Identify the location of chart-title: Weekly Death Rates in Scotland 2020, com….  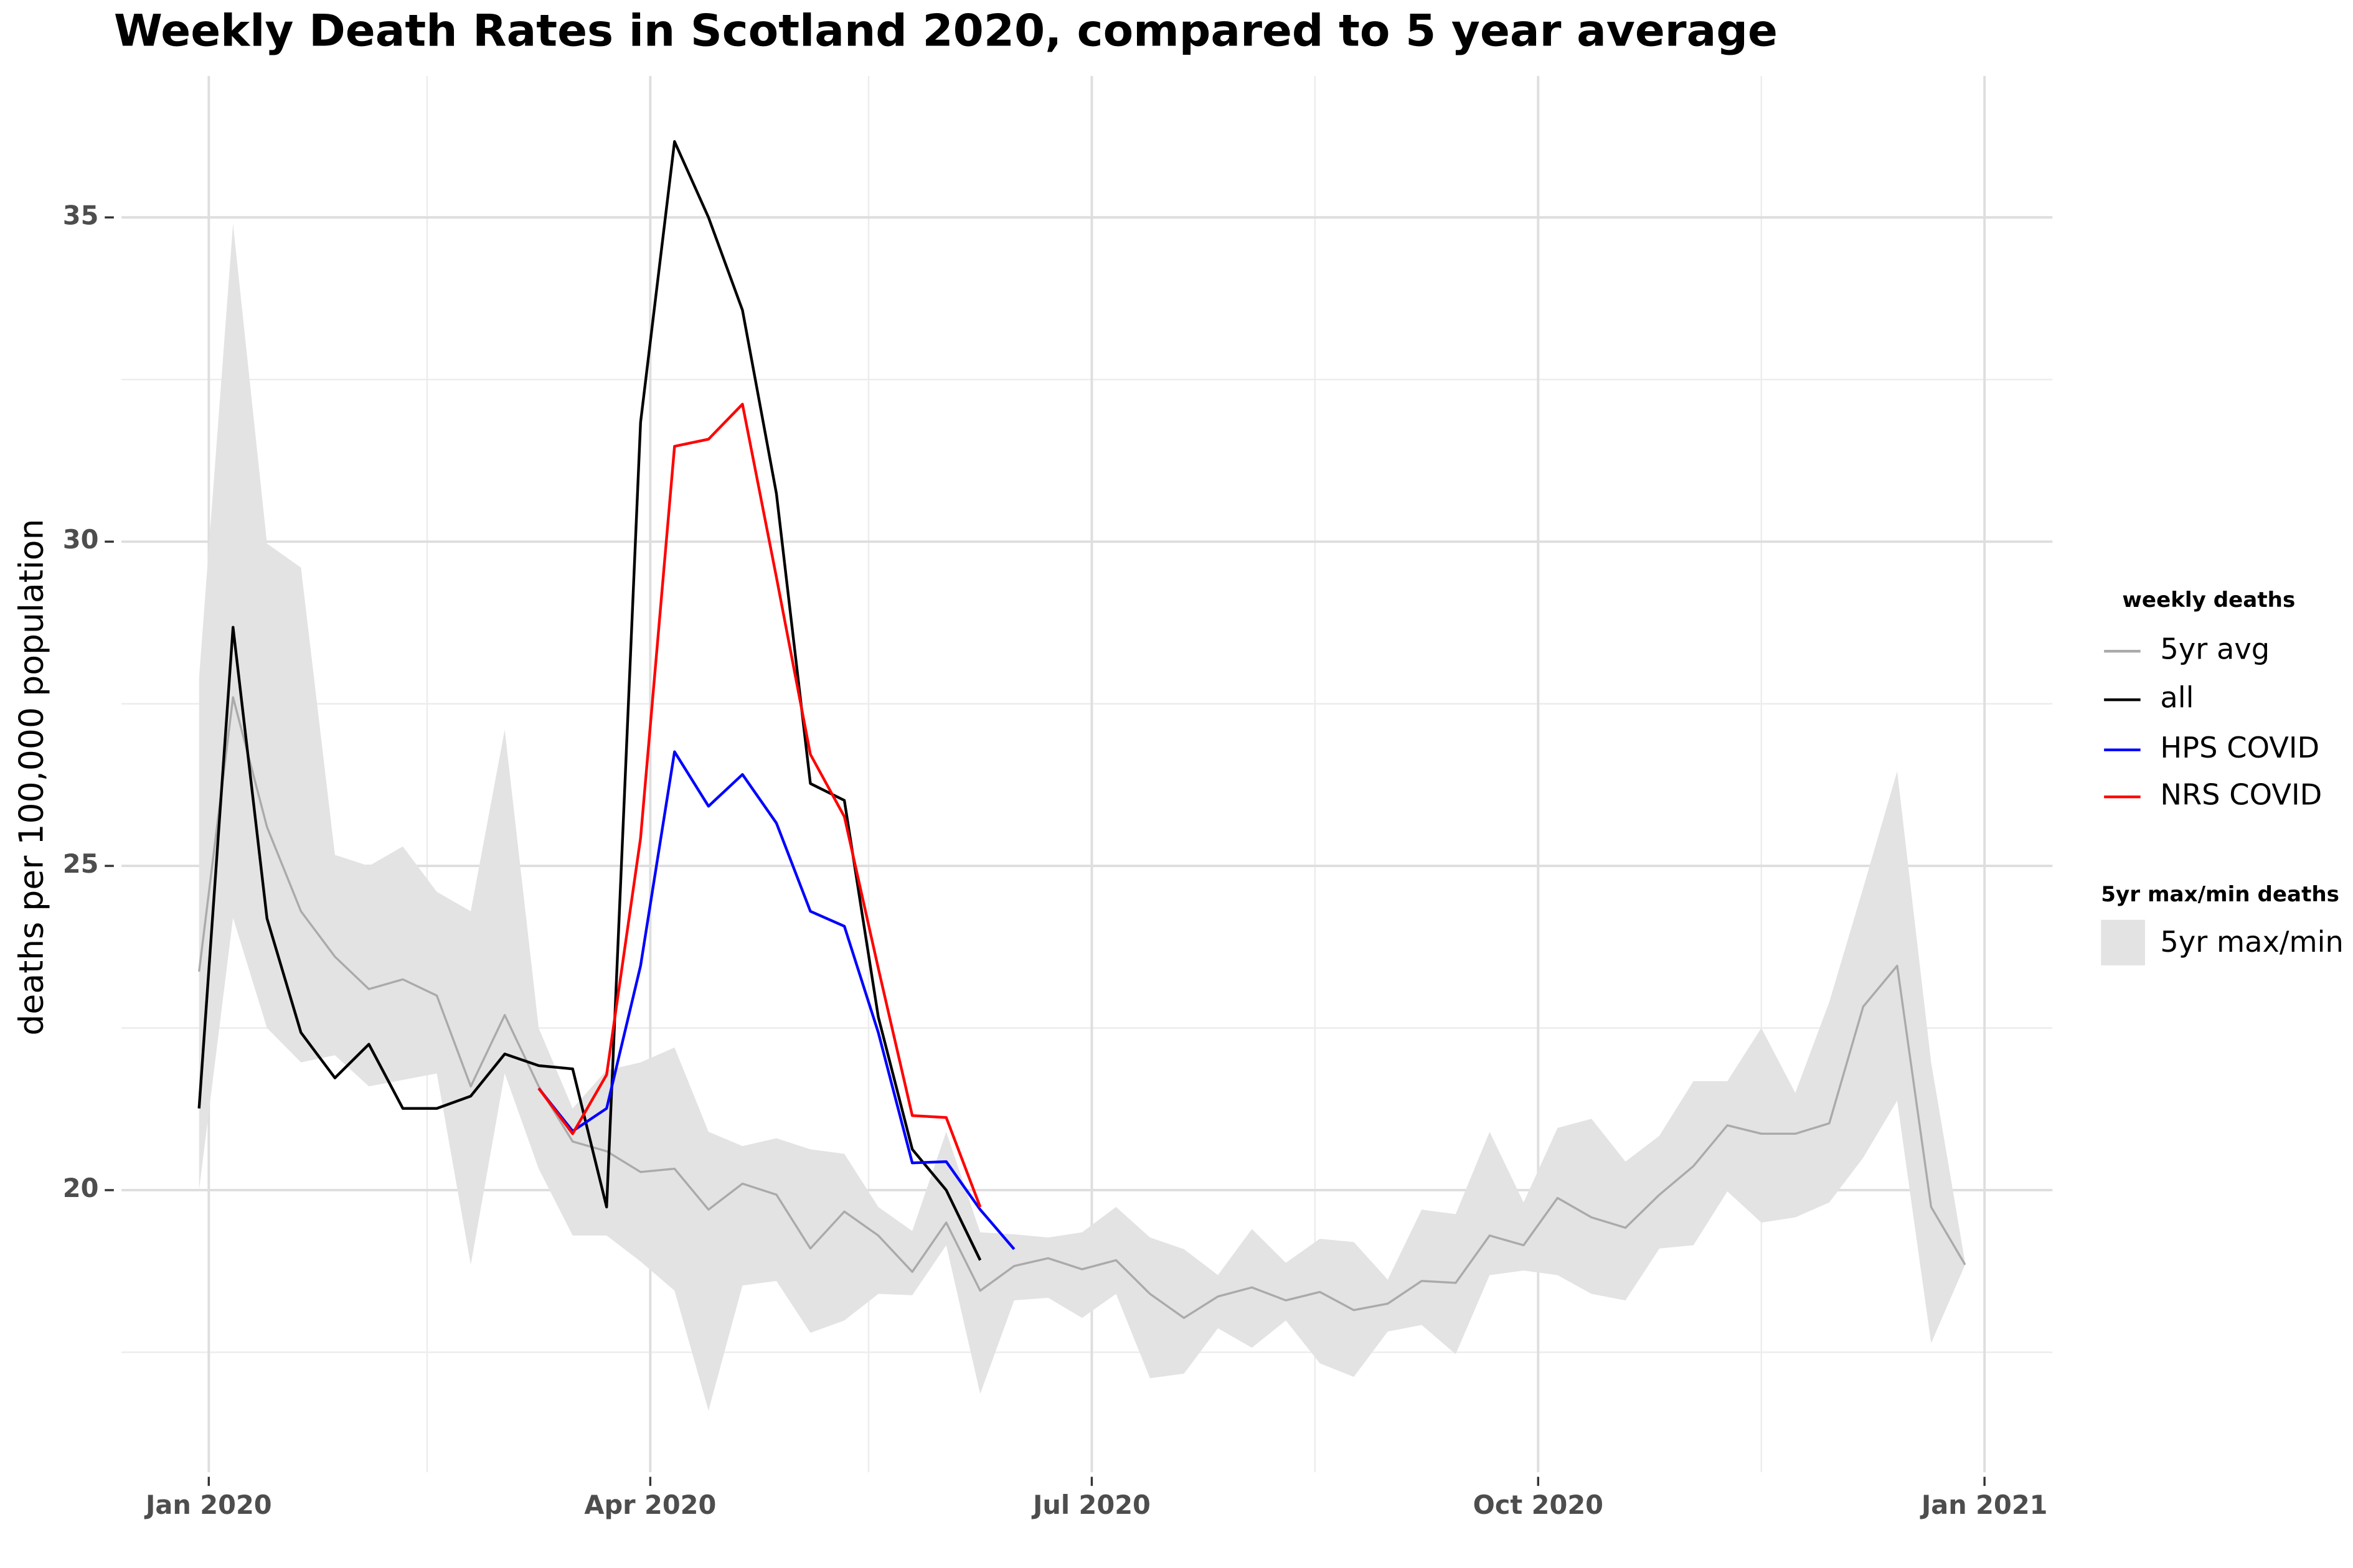
(946, 30).